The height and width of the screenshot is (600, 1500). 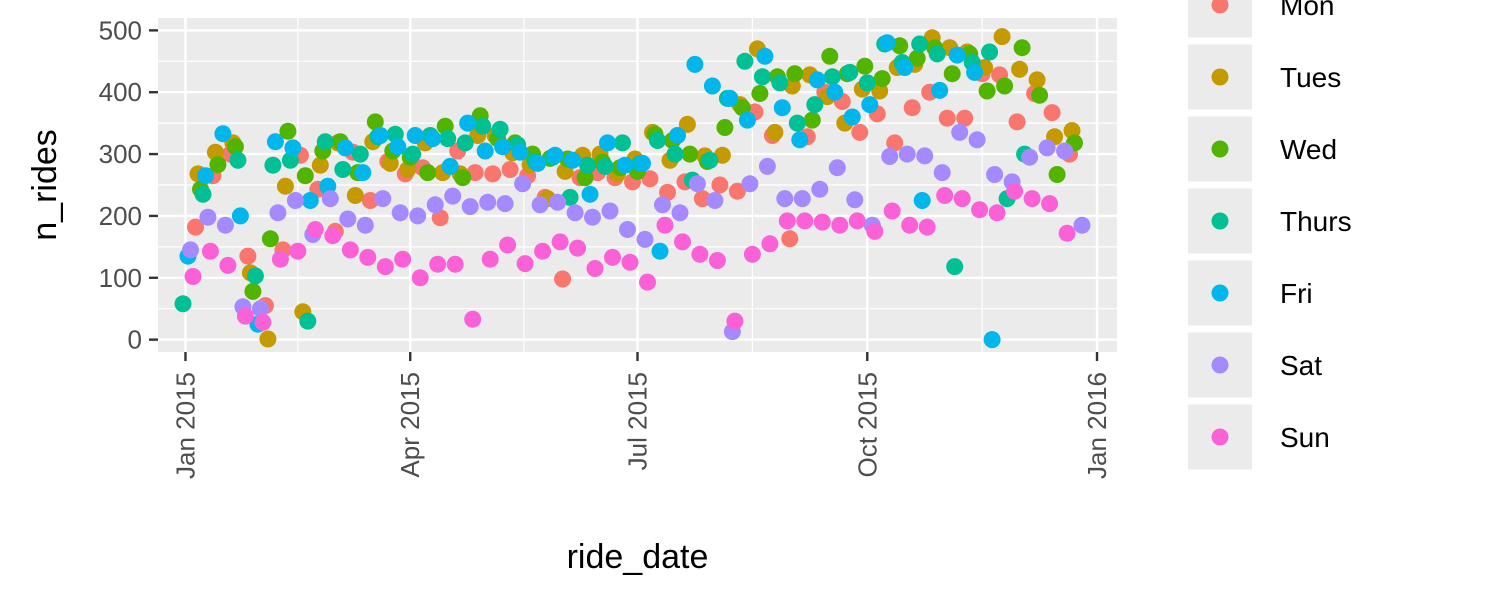 I want to click on legend: Mon Tues Wed Thurs Fri Sat Sun, so click(x=1269, y=236).